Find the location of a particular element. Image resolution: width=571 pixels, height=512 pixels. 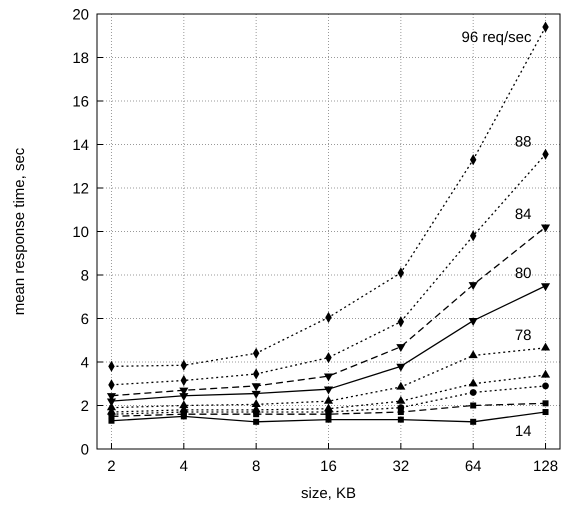

series-label: 96 req/sec is located at coordinates (496, 37).